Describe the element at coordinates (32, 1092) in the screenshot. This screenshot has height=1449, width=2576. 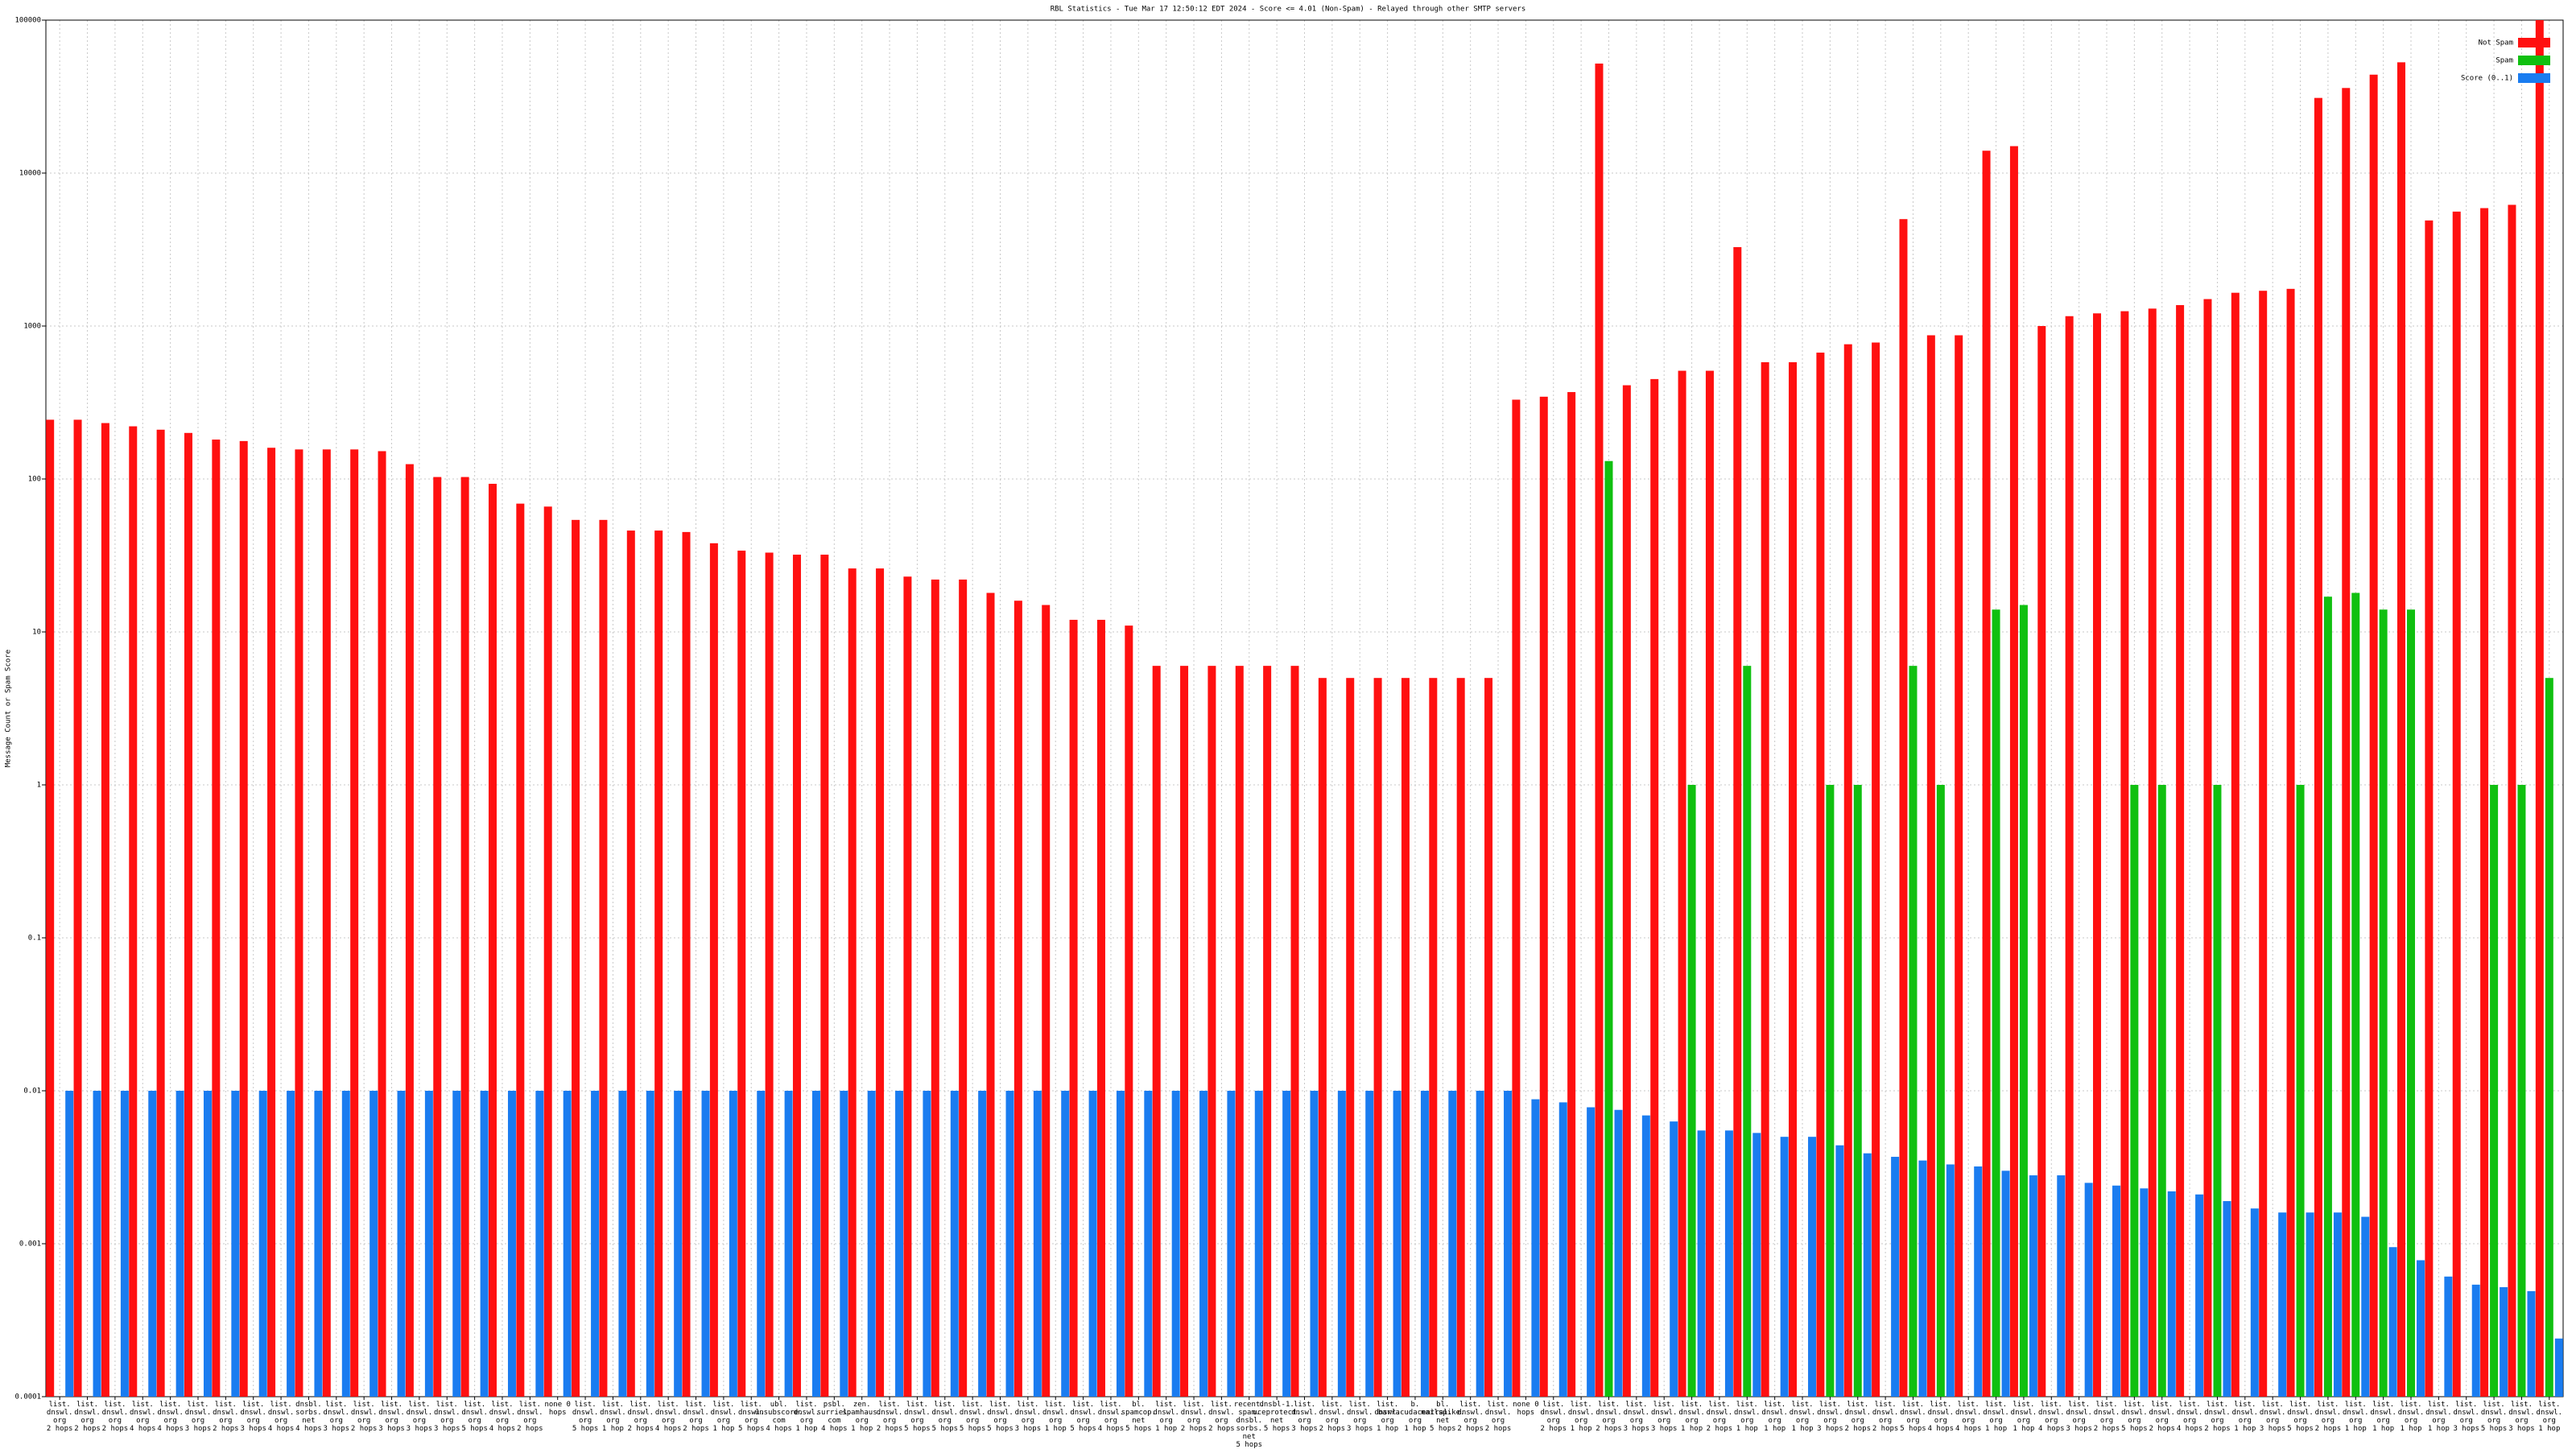
I see `y-tick-label: 0.01` at that location.